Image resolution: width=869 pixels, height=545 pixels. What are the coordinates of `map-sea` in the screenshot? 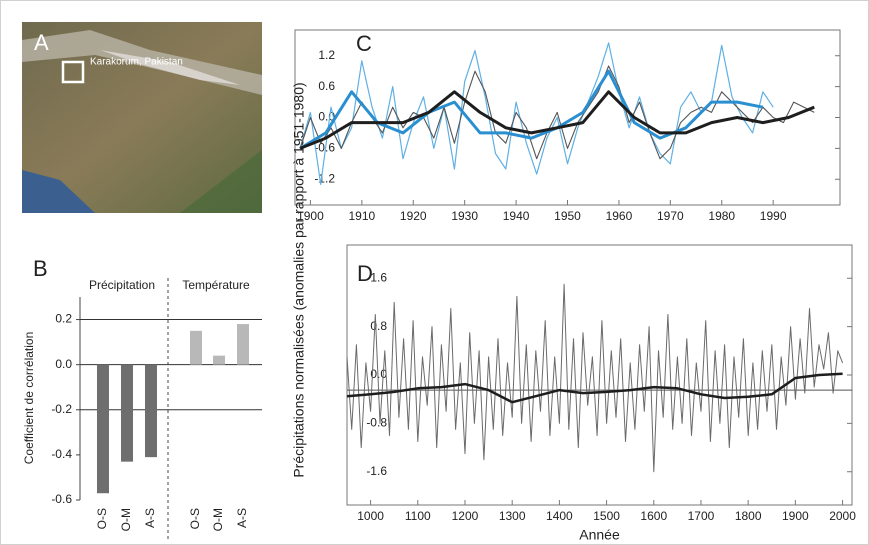 It's located at (58, 191).